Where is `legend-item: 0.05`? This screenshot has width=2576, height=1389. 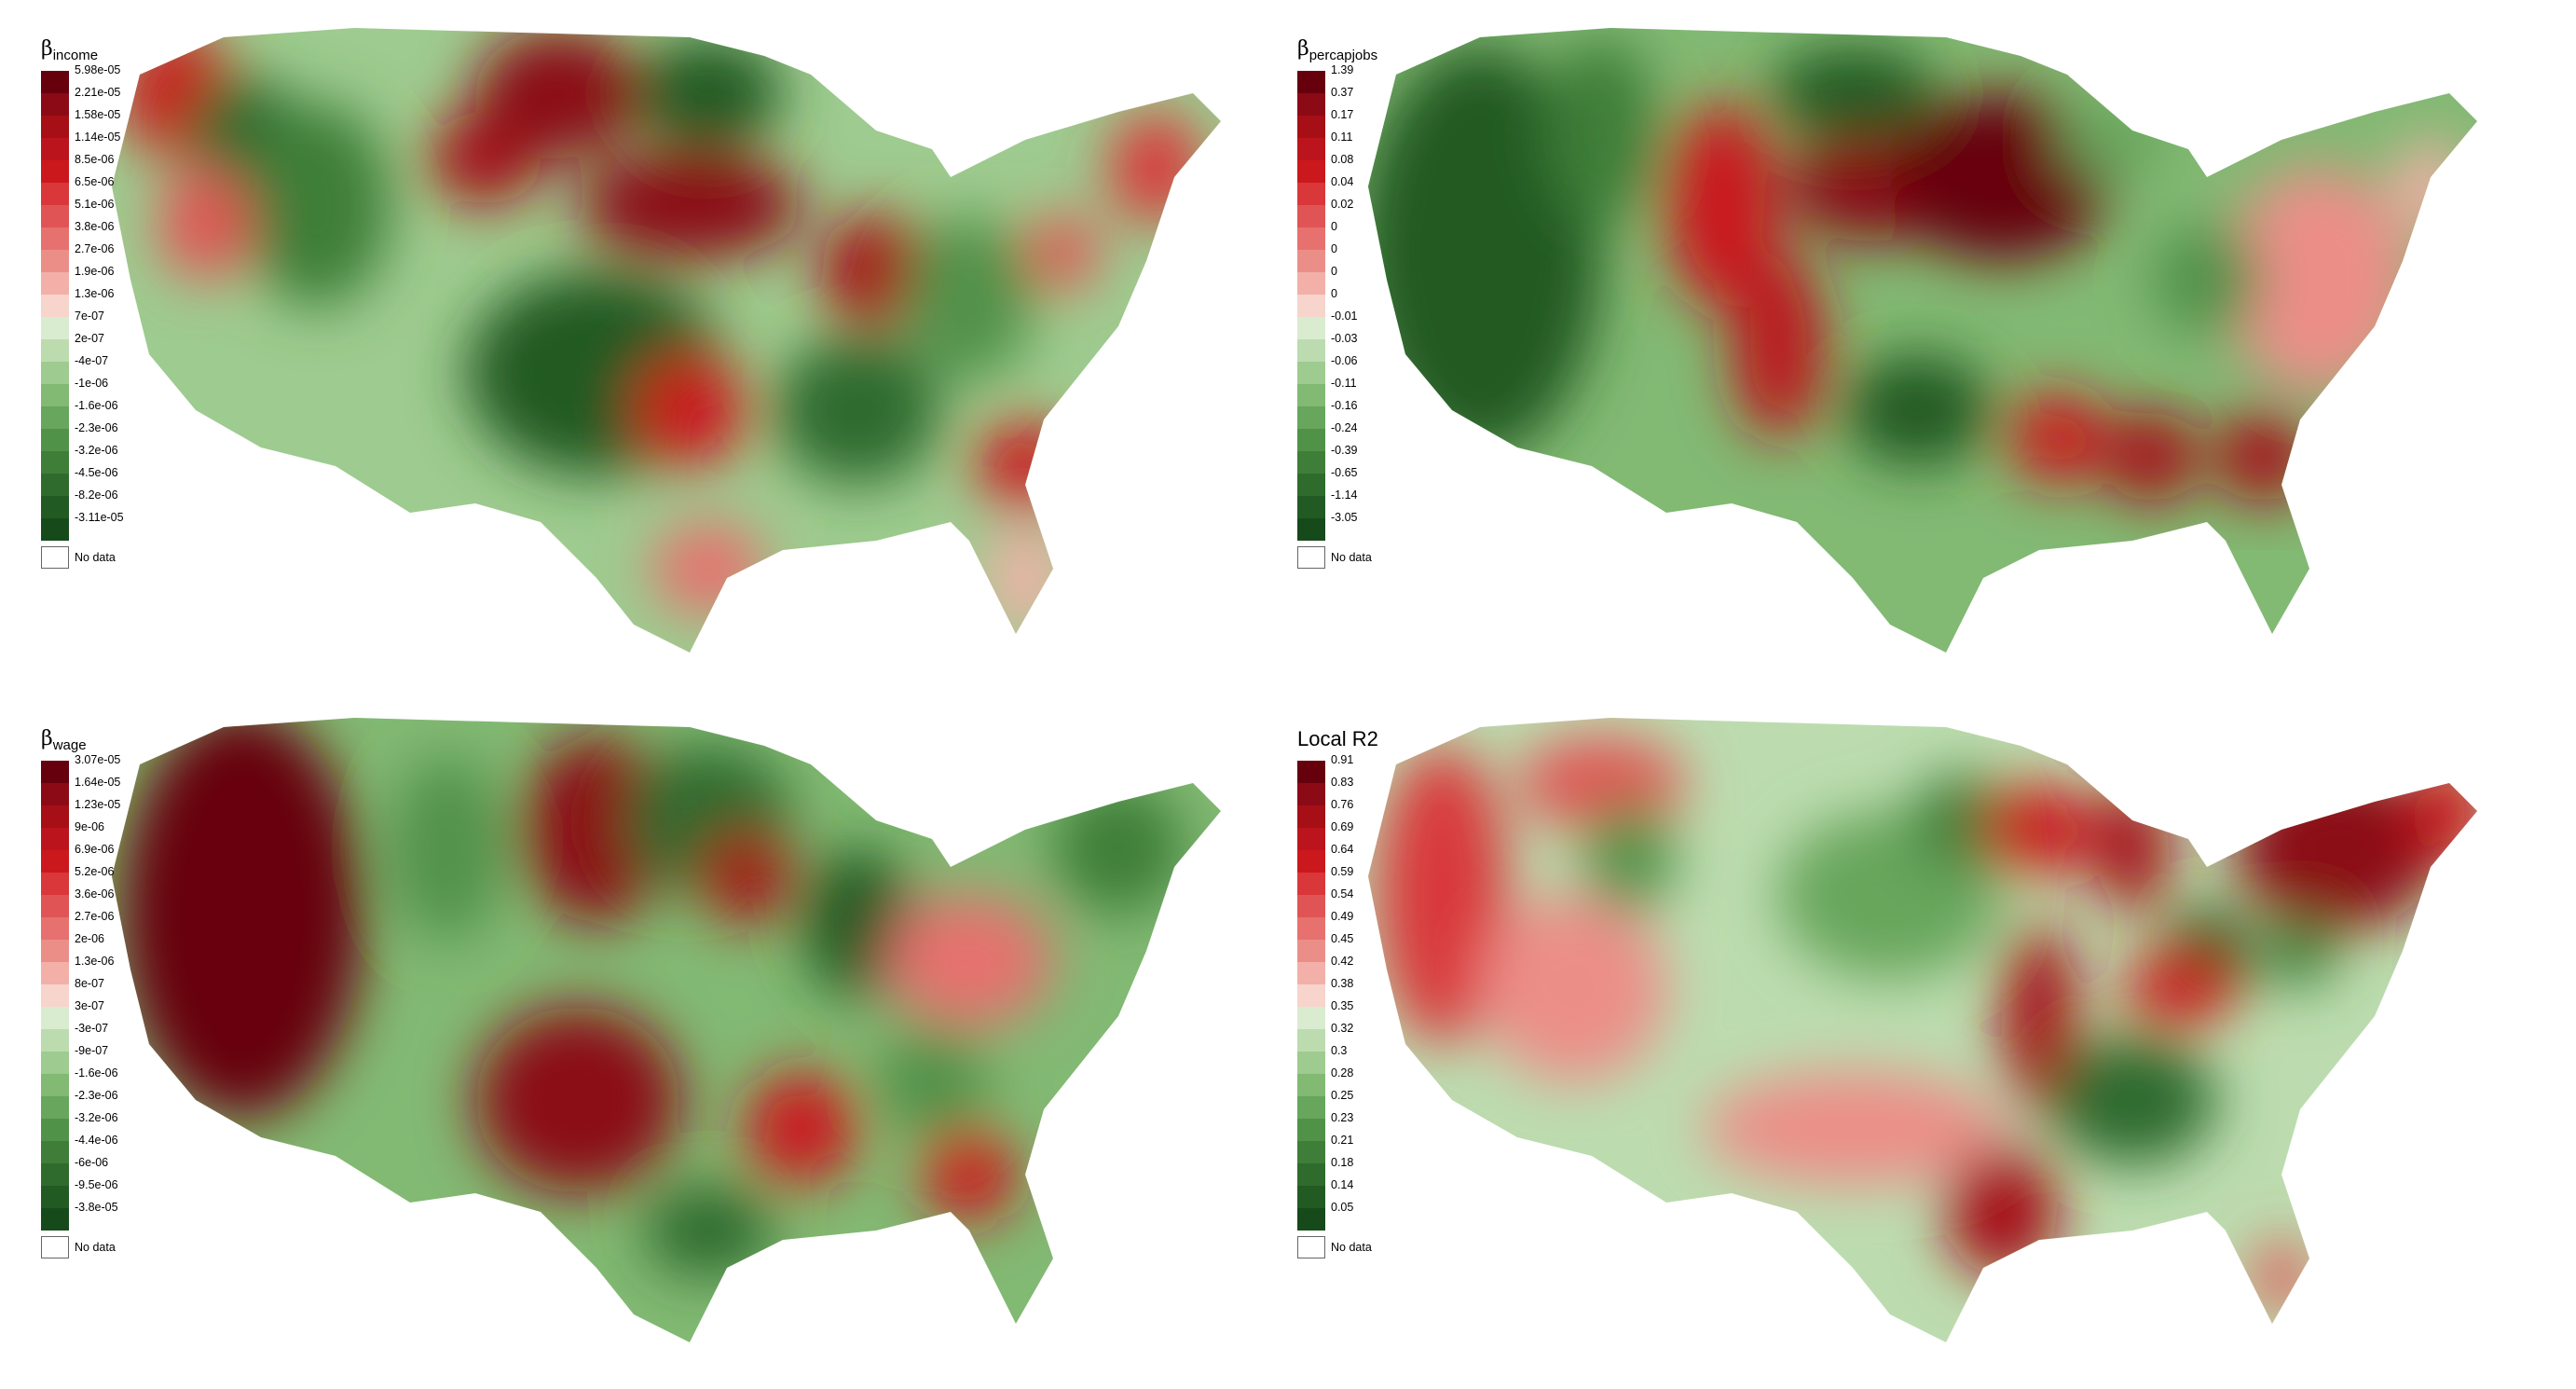
legend-item: 0.05 is located at coordinates (1390, 1216).